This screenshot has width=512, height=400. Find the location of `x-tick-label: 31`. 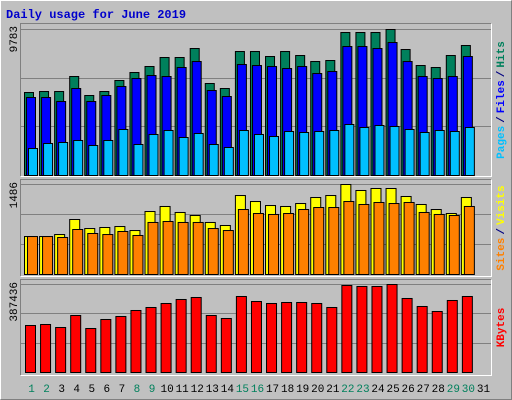

x-tick-label: 31 is located at coordinates (484, 390).